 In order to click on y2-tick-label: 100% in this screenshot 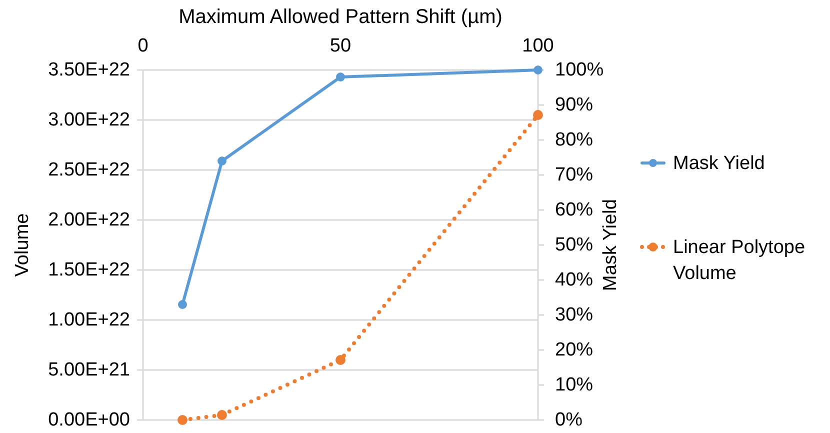, I will do `click(579, 70)`.